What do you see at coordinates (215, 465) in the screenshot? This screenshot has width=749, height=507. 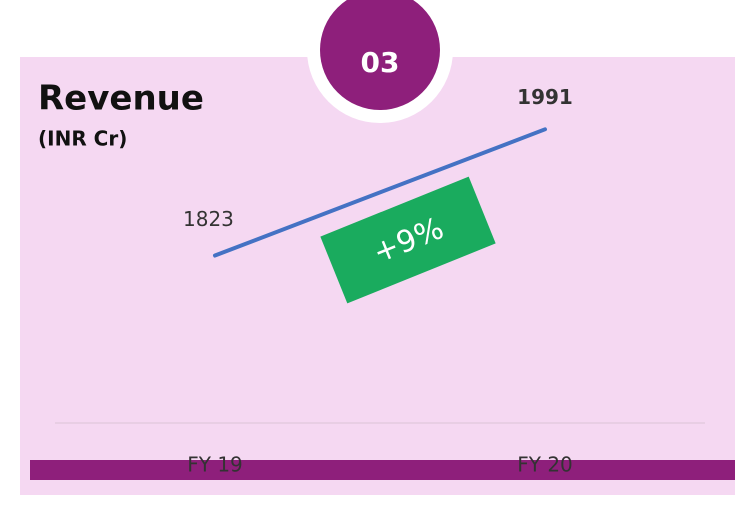 I see `x-tick-label: FY 19` at bounding box center [215, 465].